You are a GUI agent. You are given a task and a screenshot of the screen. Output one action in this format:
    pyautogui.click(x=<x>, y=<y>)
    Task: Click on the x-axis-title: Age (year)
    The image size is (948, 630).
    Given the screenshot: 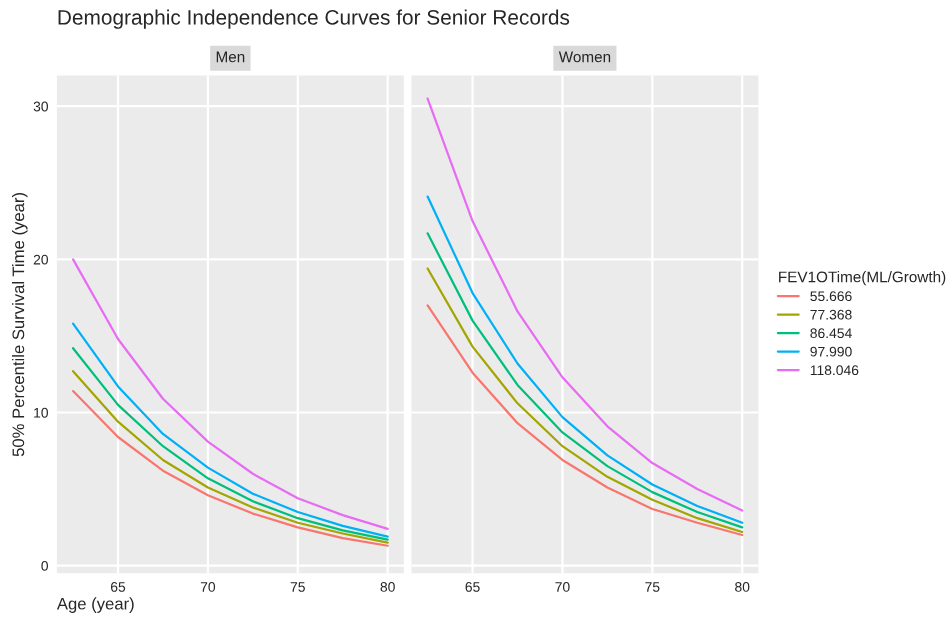 What is the action you would take?
    pyautogui.click(x=95, y=605)
    